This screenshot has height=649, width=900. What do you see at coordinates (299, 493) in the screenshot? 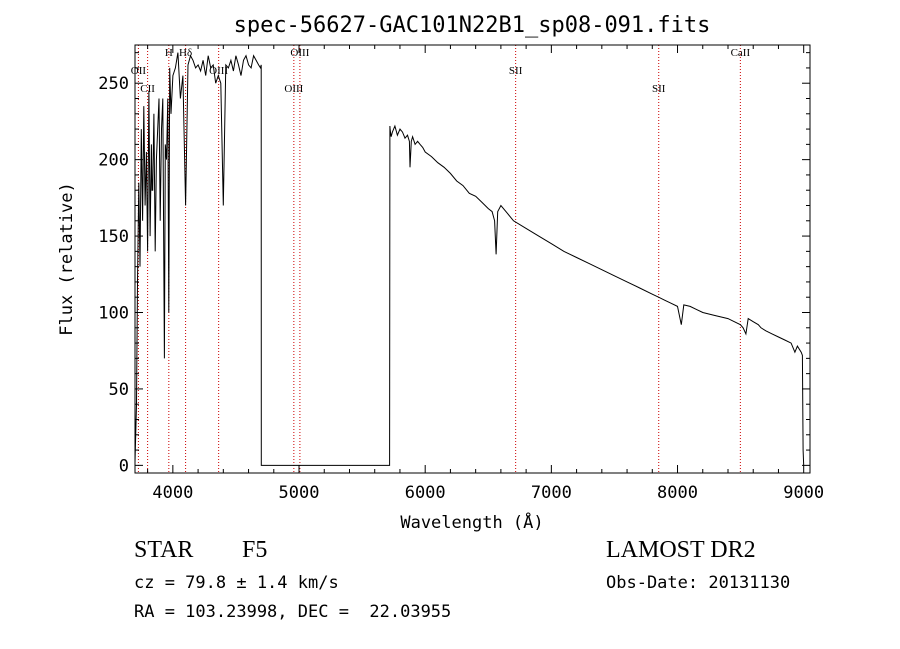
I see `x-tick-label: 5000` at bounding box center [299, 493].